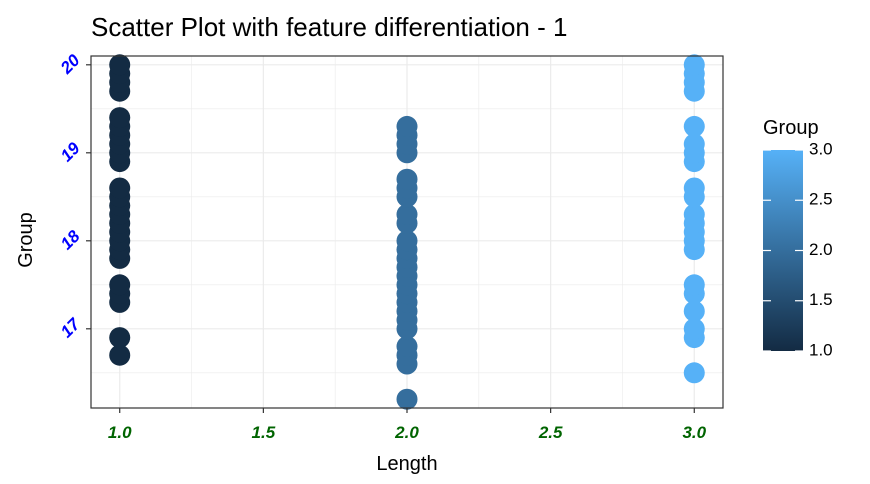 The width and height of the screenshot is (870, 484). I want to click on y-tick-label: 18, so click(70, 239).